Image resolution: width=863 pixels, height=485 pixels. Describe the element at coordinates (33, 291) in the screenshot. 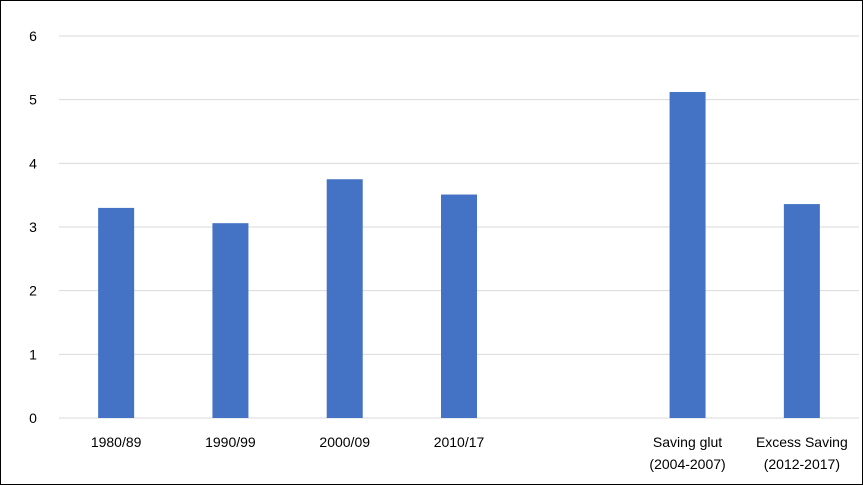

I see `y-tick-label: 2` at that location.